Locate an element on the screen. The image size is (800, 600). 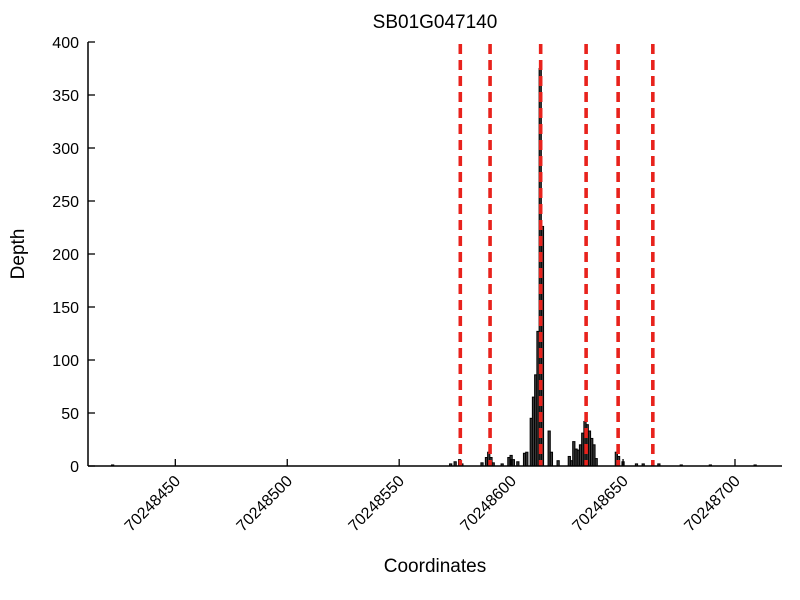
y-tick-label: 0 is located at coordinates (74, 467).